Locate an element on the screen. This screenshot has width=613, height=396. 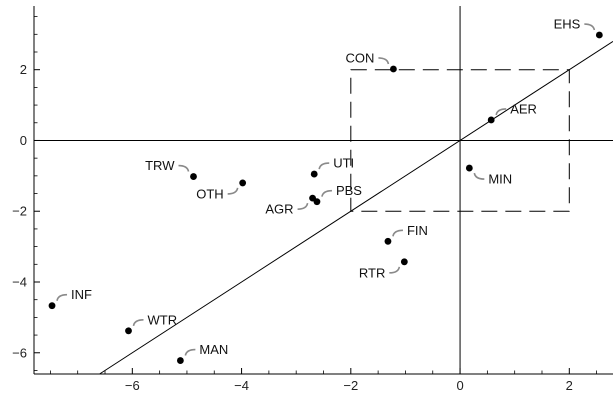
leader-inf is located at coordinates (62, 297).